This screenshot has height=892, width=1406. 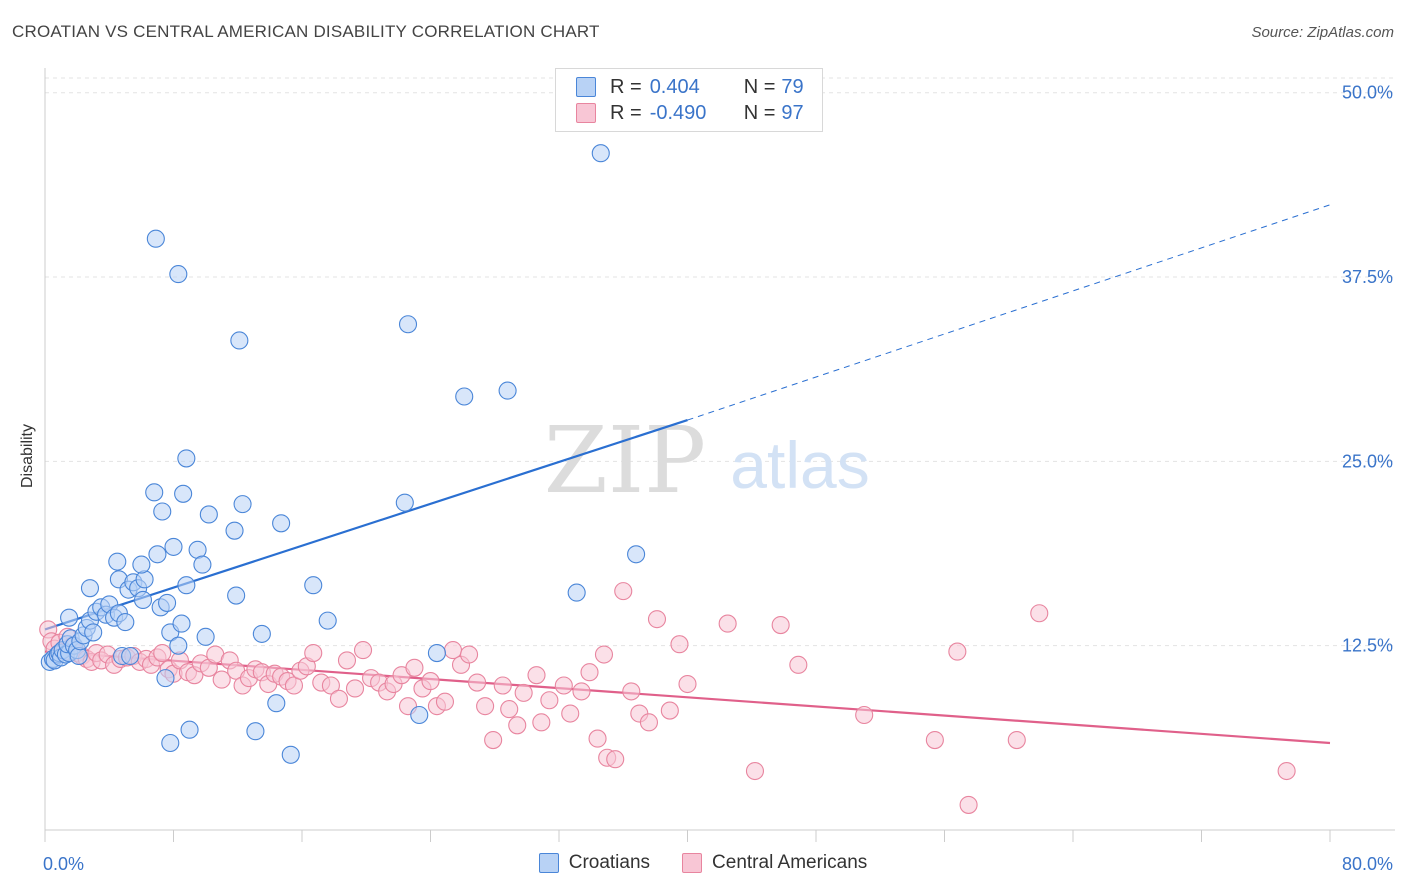 I want to click on legend-item-central-americans: Central Americans, so click(x=774, y=863).